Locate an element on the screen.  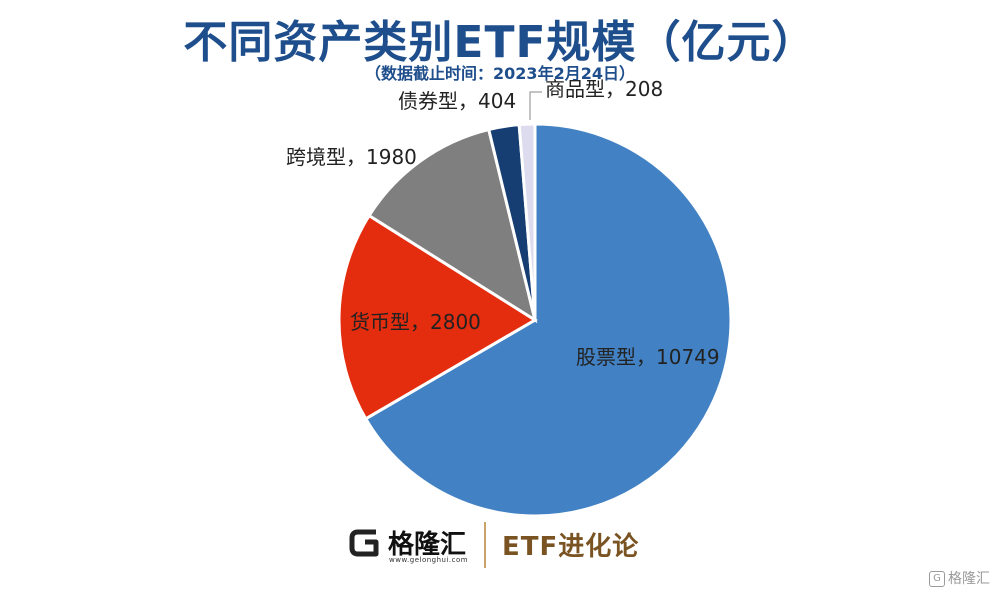
slice-label-4: 商品型，208 is located at coordinates (604, 89).